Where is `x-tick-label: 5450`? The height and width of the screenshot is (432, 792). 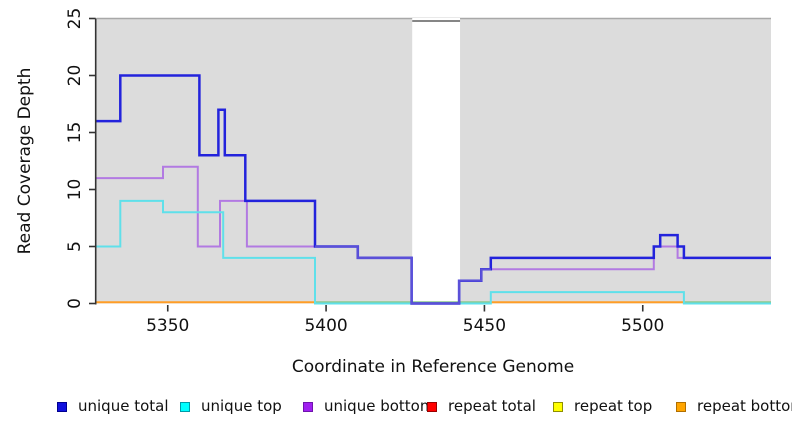
x-tick-label: 5450 is located at coordinates (484, 326).